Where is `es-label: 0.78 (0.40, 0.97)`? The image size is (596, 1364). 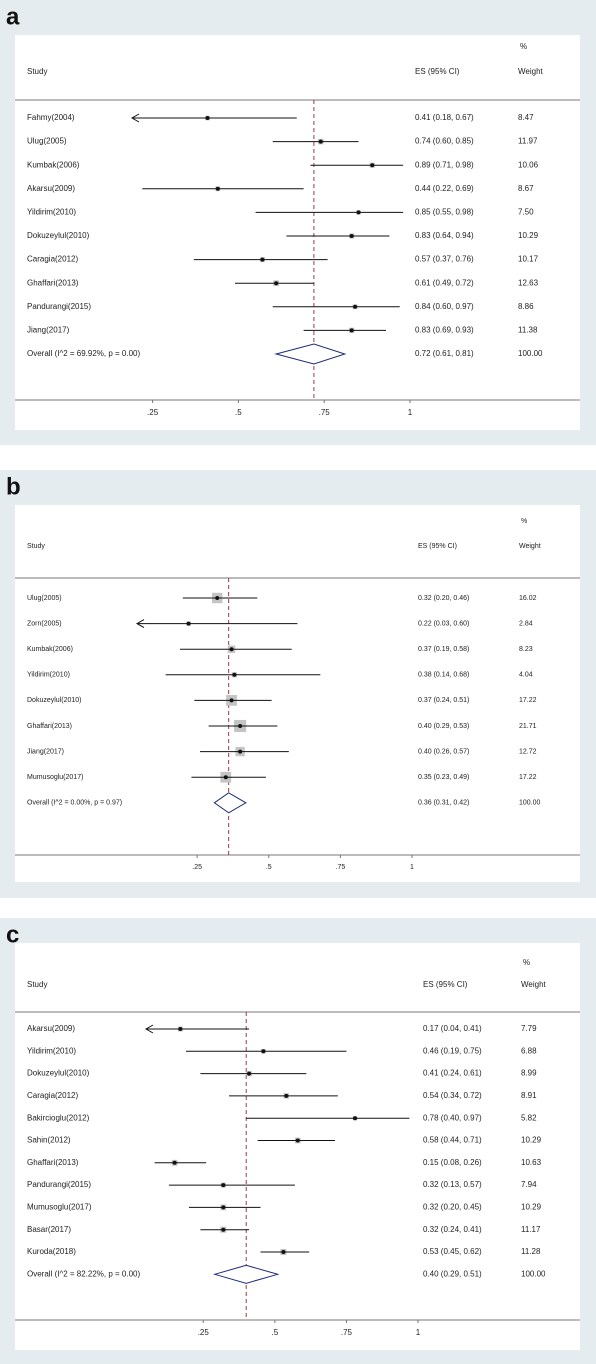 es-label: 0.78 (0.40, 0.97) is located at coordinates (452, 1117).